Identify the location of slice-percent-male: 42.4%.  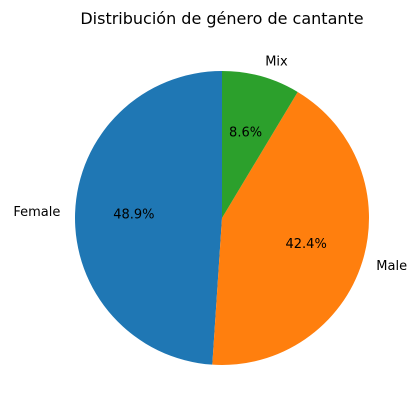
(306, 244).